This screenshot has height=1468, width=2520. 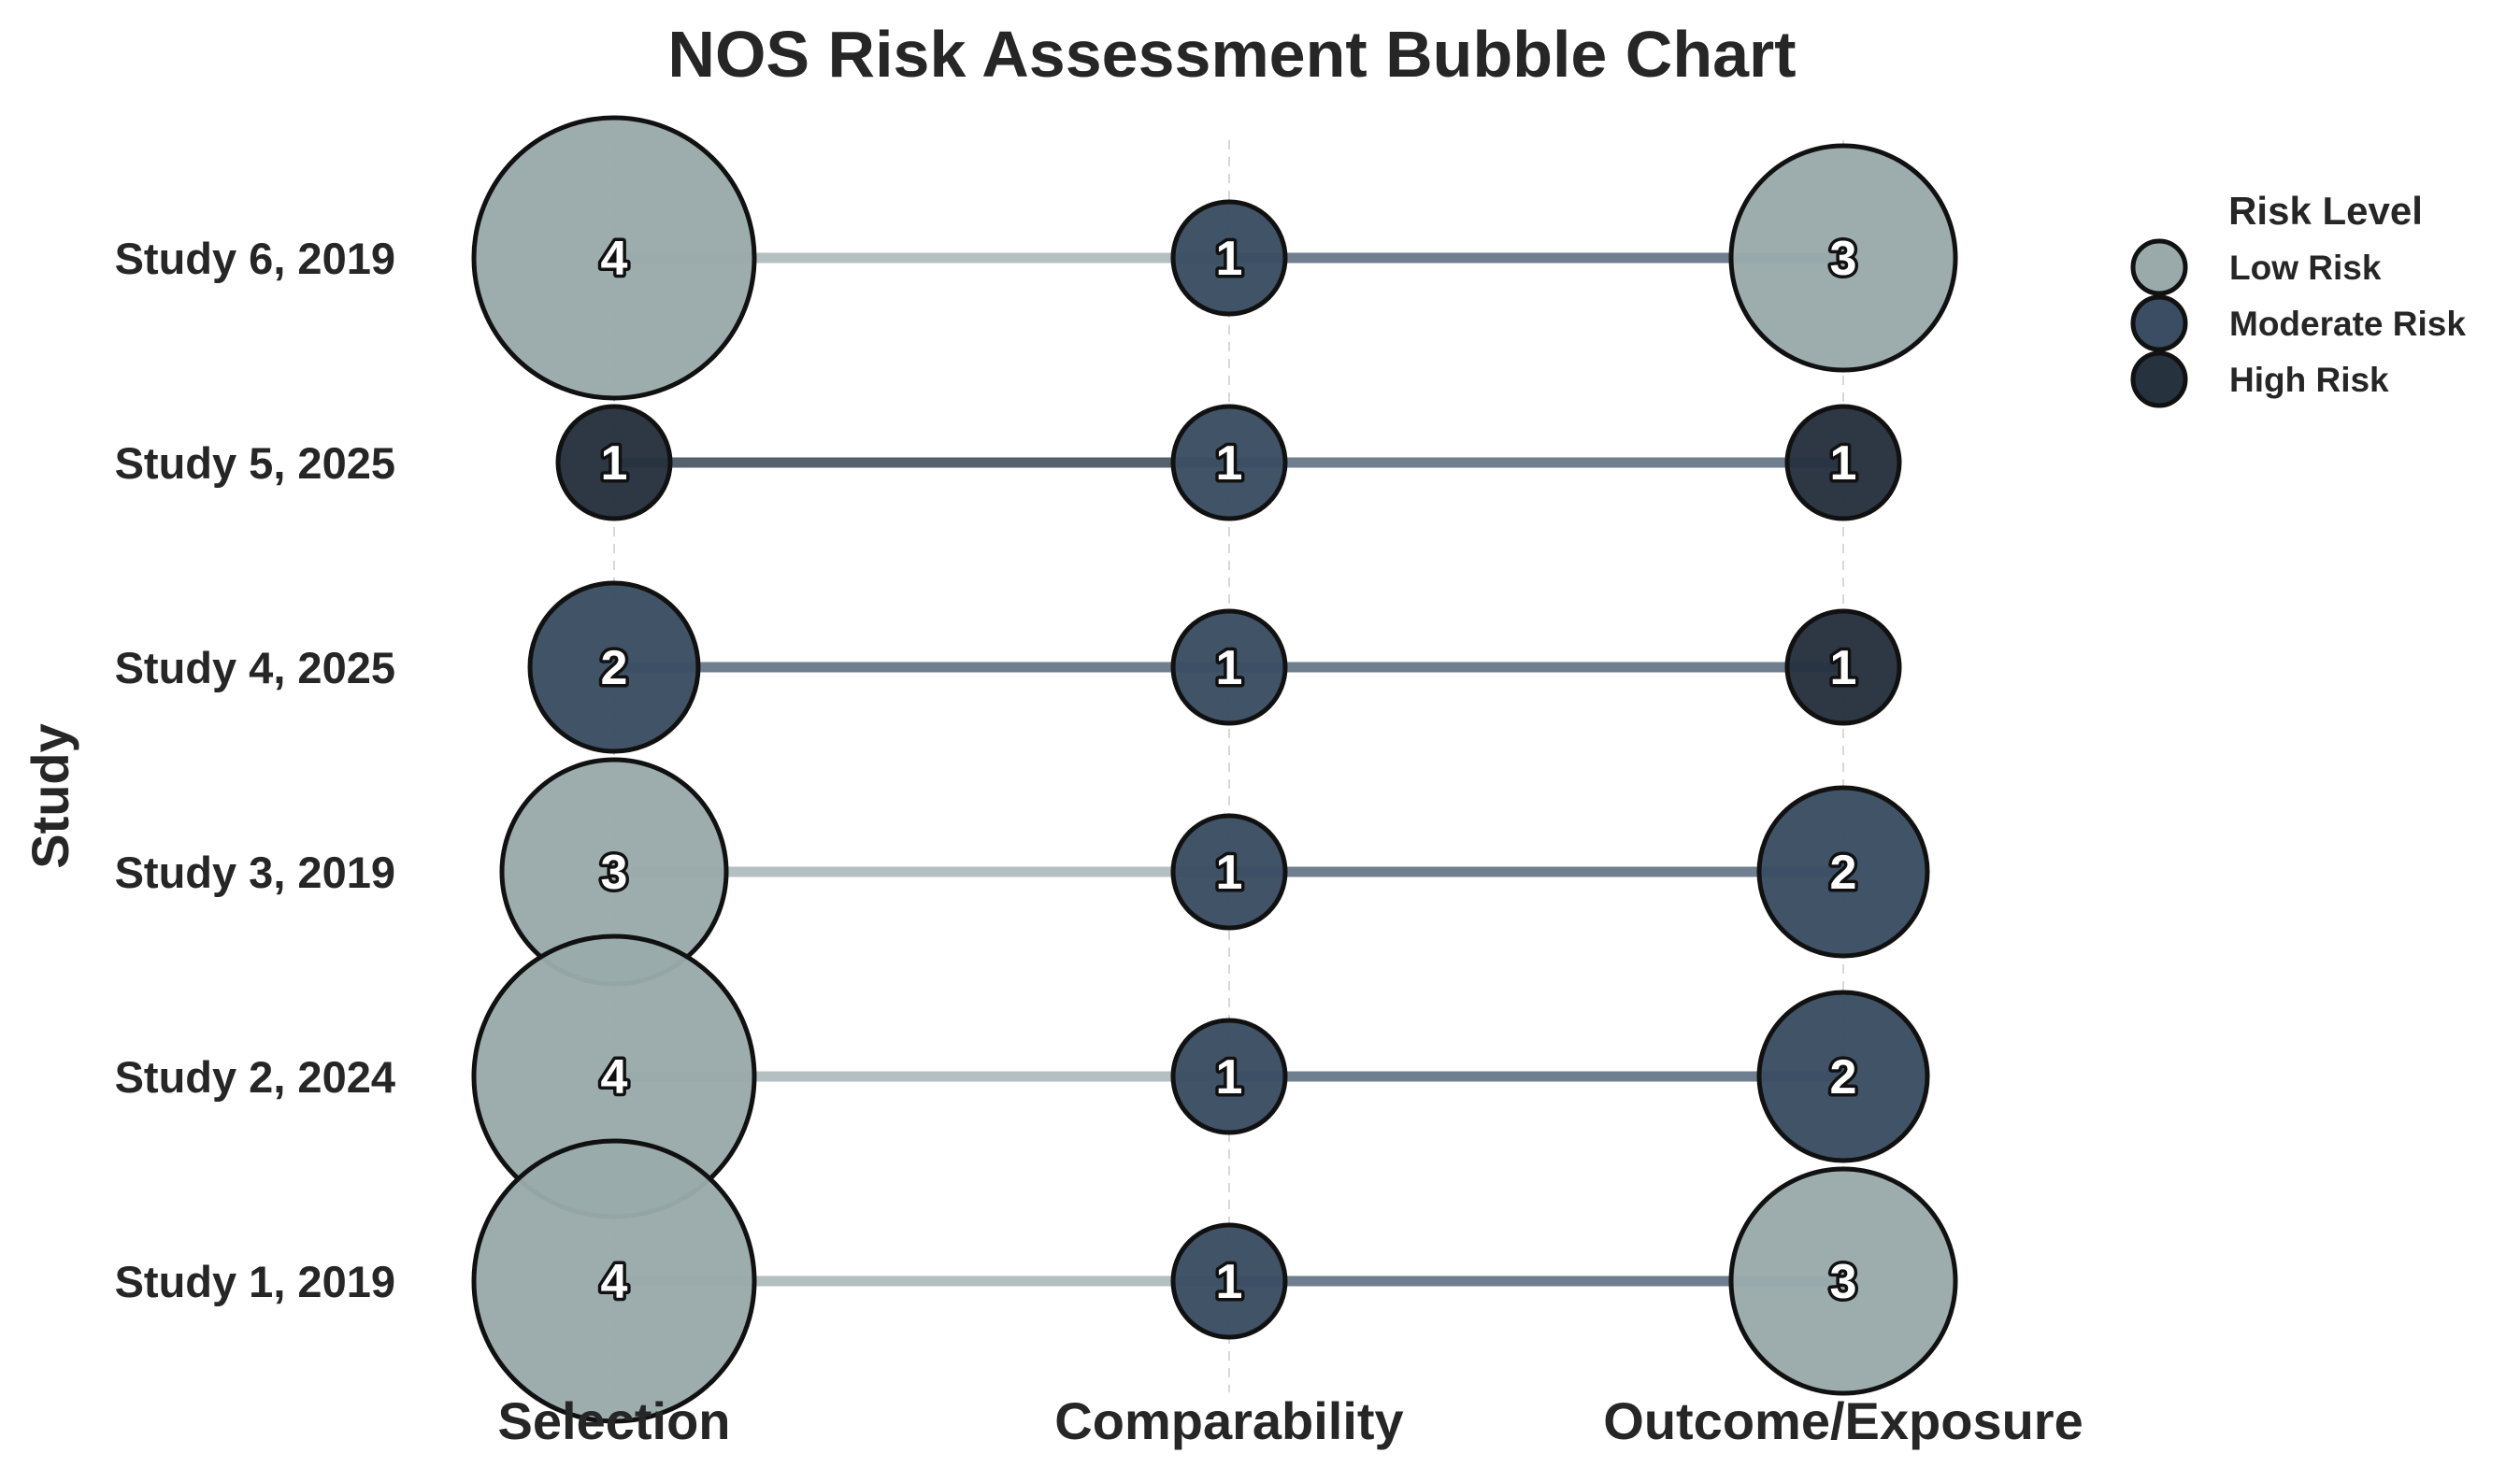 What do you see at coordinates (2305, 268) in the screenshot?
I see `legend-label: Low Risk` at bounding box center [2305, 268].